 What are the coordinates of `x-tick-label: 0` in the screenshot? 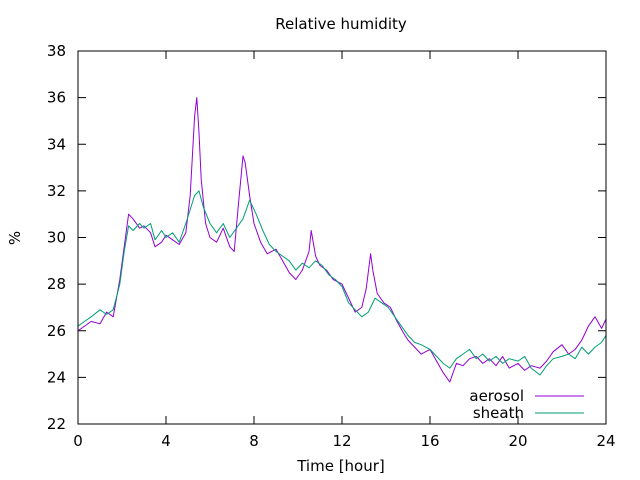 It's located at (78, 441).